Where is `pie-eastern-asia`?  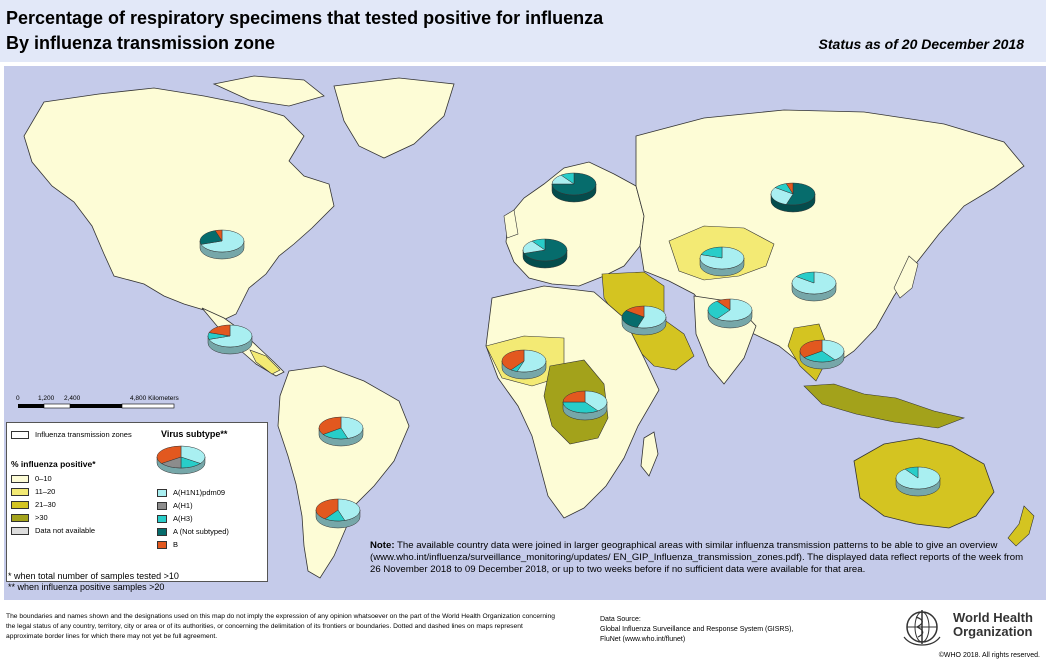
pie-eastern-asia is located at coordinates (814, 286).